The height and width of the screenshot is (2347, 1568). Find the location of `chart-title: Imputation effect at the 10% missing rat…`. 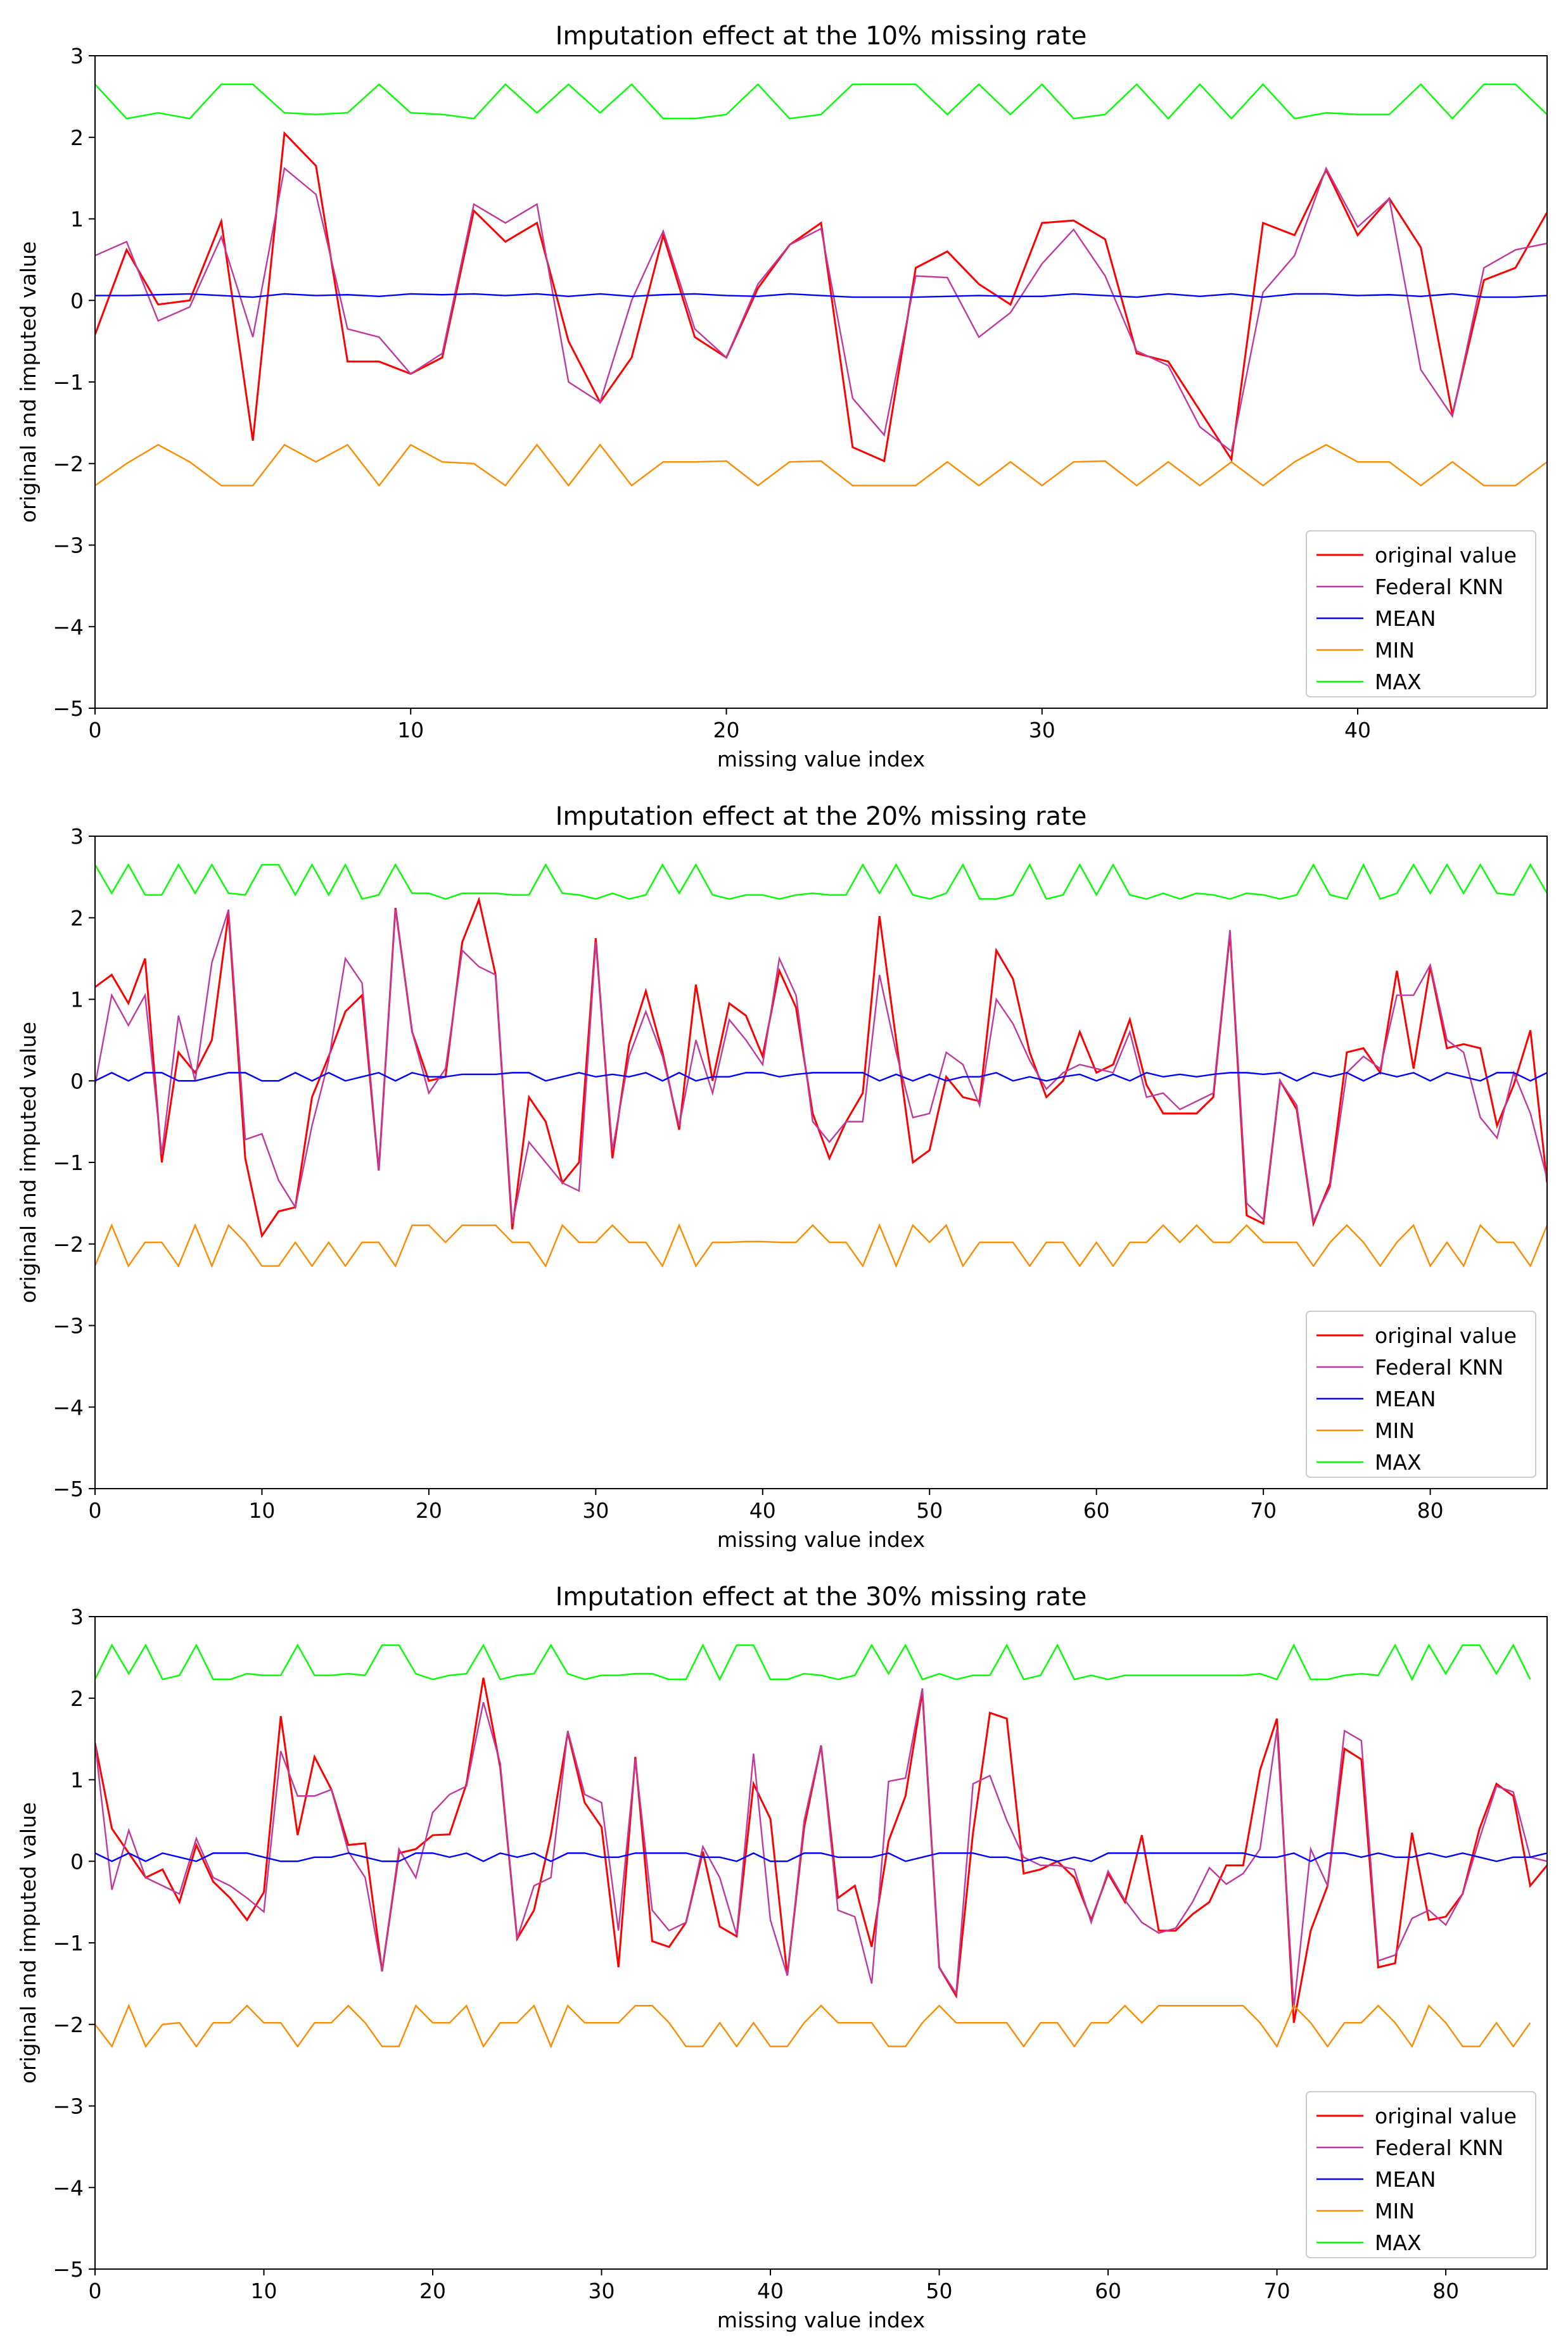

chart-title: Imputation effect at the 10% missing rat… is located at coordinates (821, 36).